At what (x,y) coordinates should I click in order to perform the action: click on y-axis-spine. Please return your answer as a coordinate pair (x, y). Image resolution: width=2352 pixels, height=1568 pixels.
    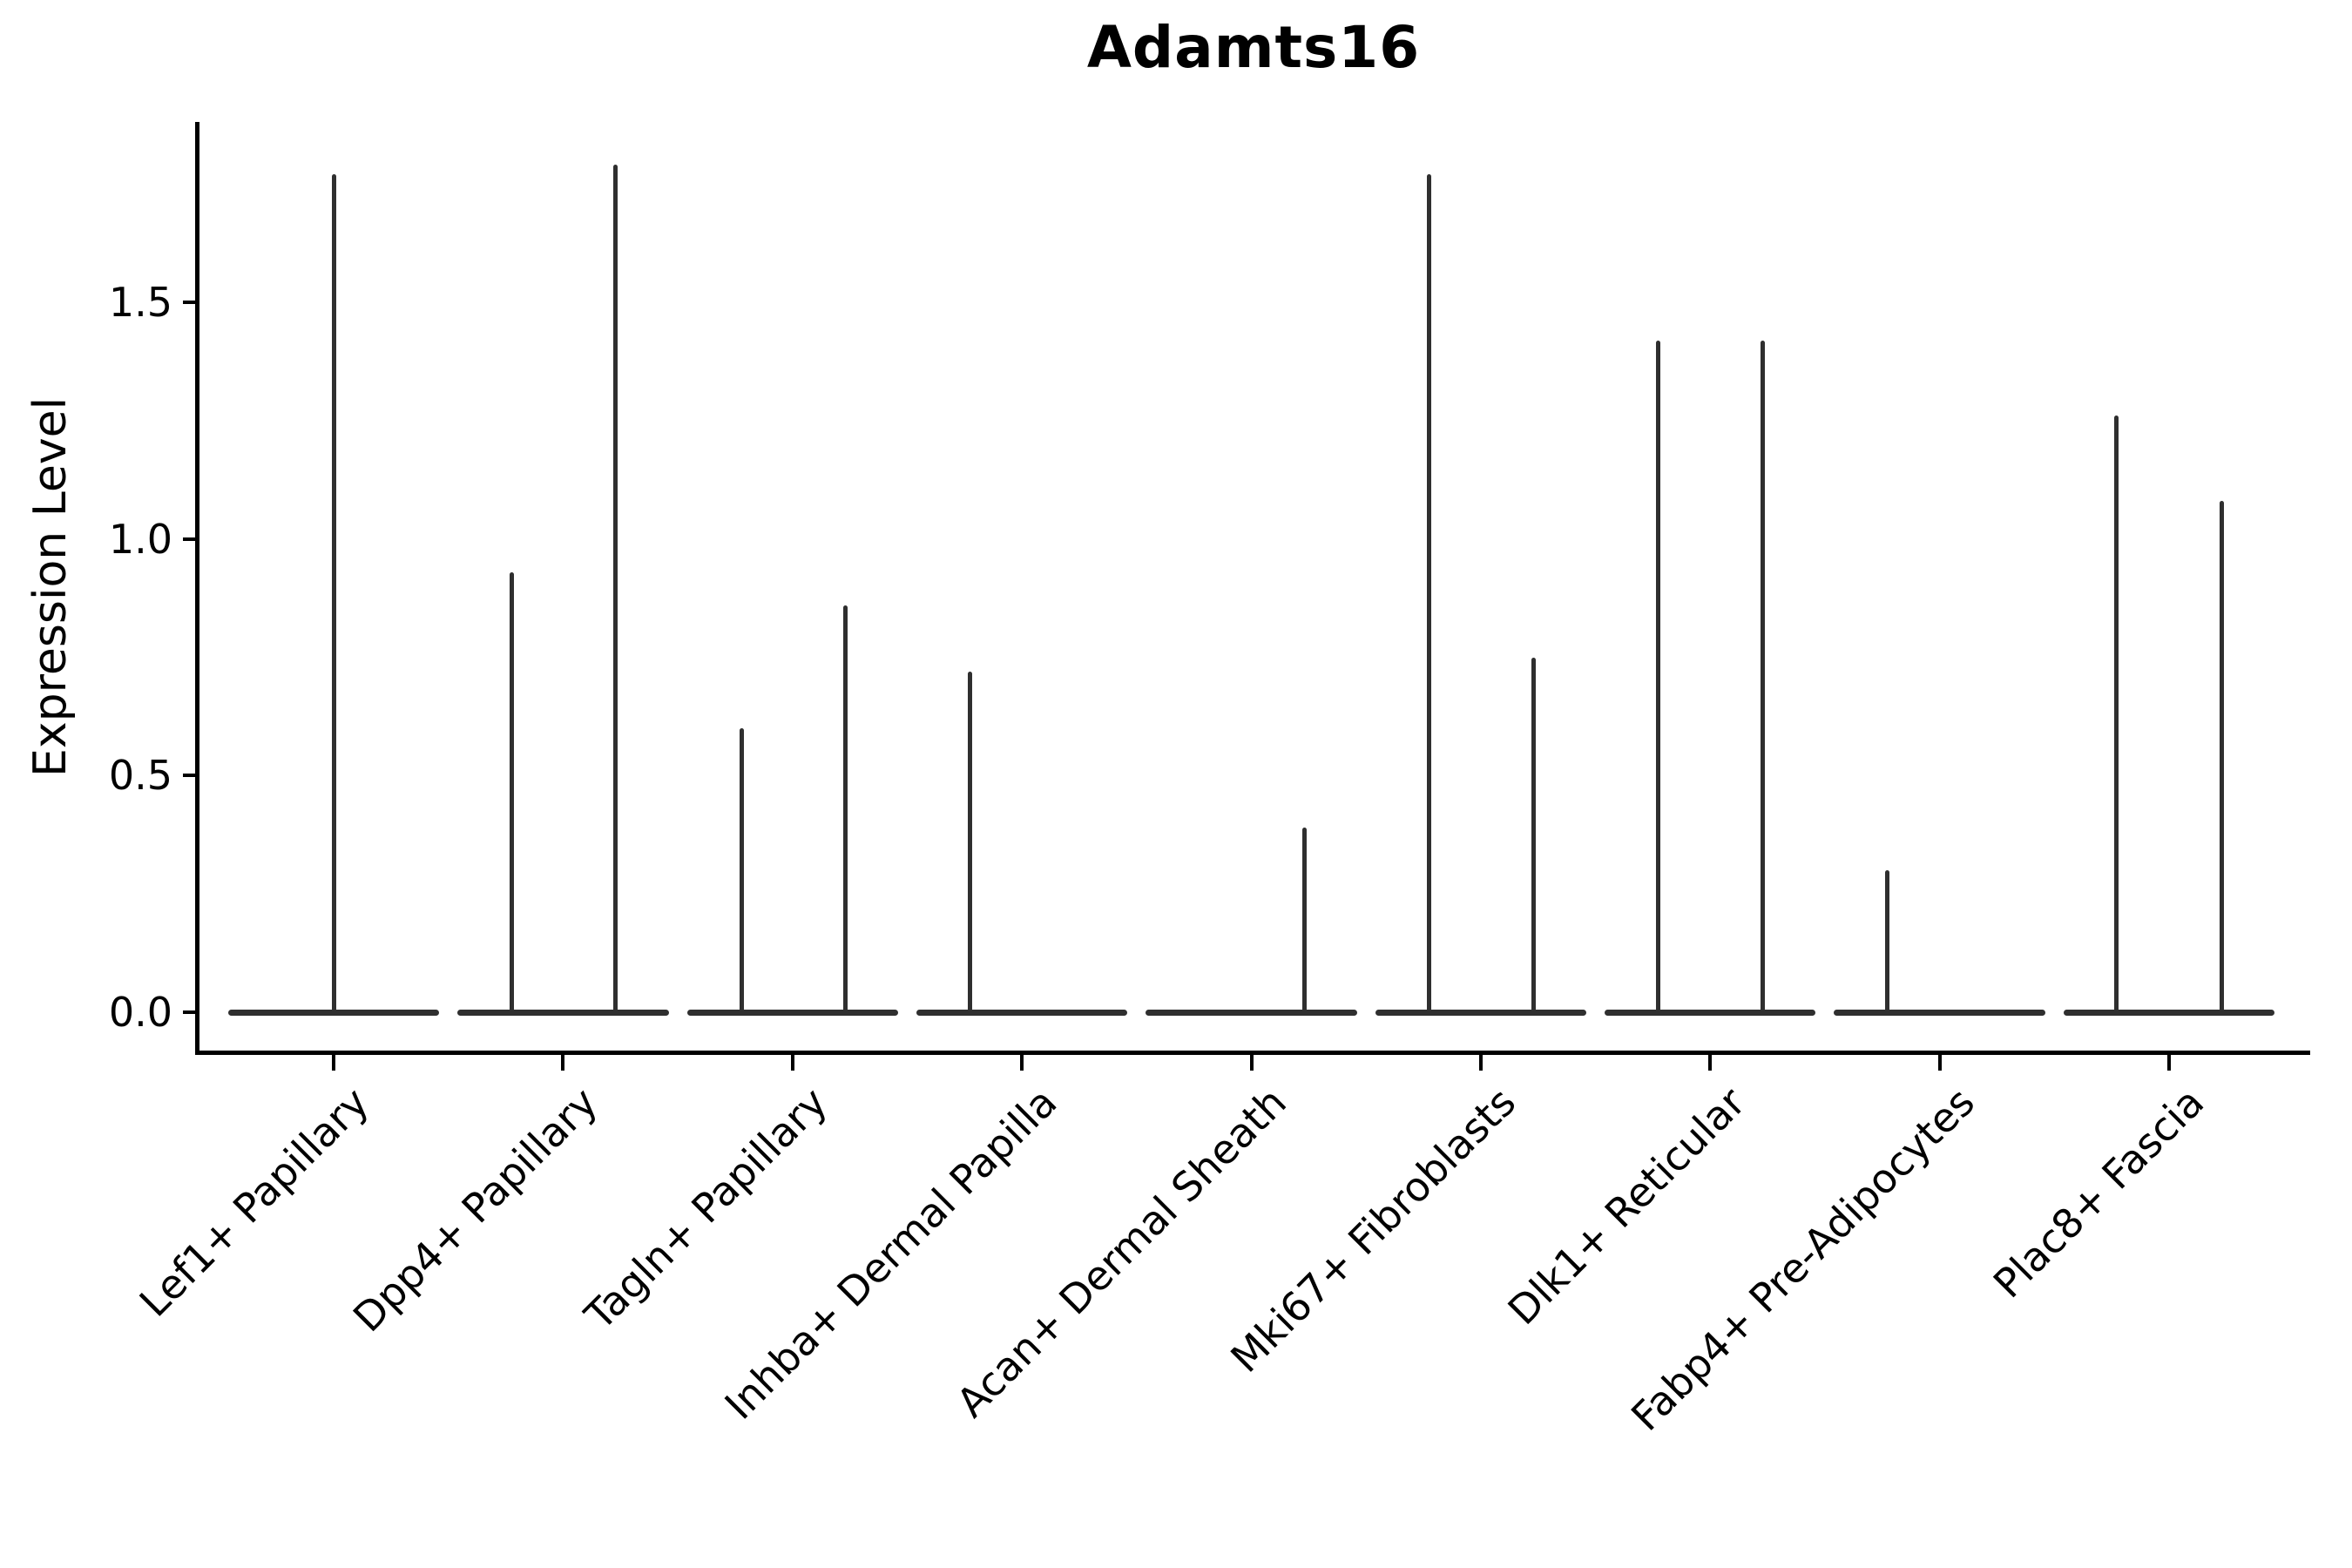
    Looking at the image, I should click on (197, 588).